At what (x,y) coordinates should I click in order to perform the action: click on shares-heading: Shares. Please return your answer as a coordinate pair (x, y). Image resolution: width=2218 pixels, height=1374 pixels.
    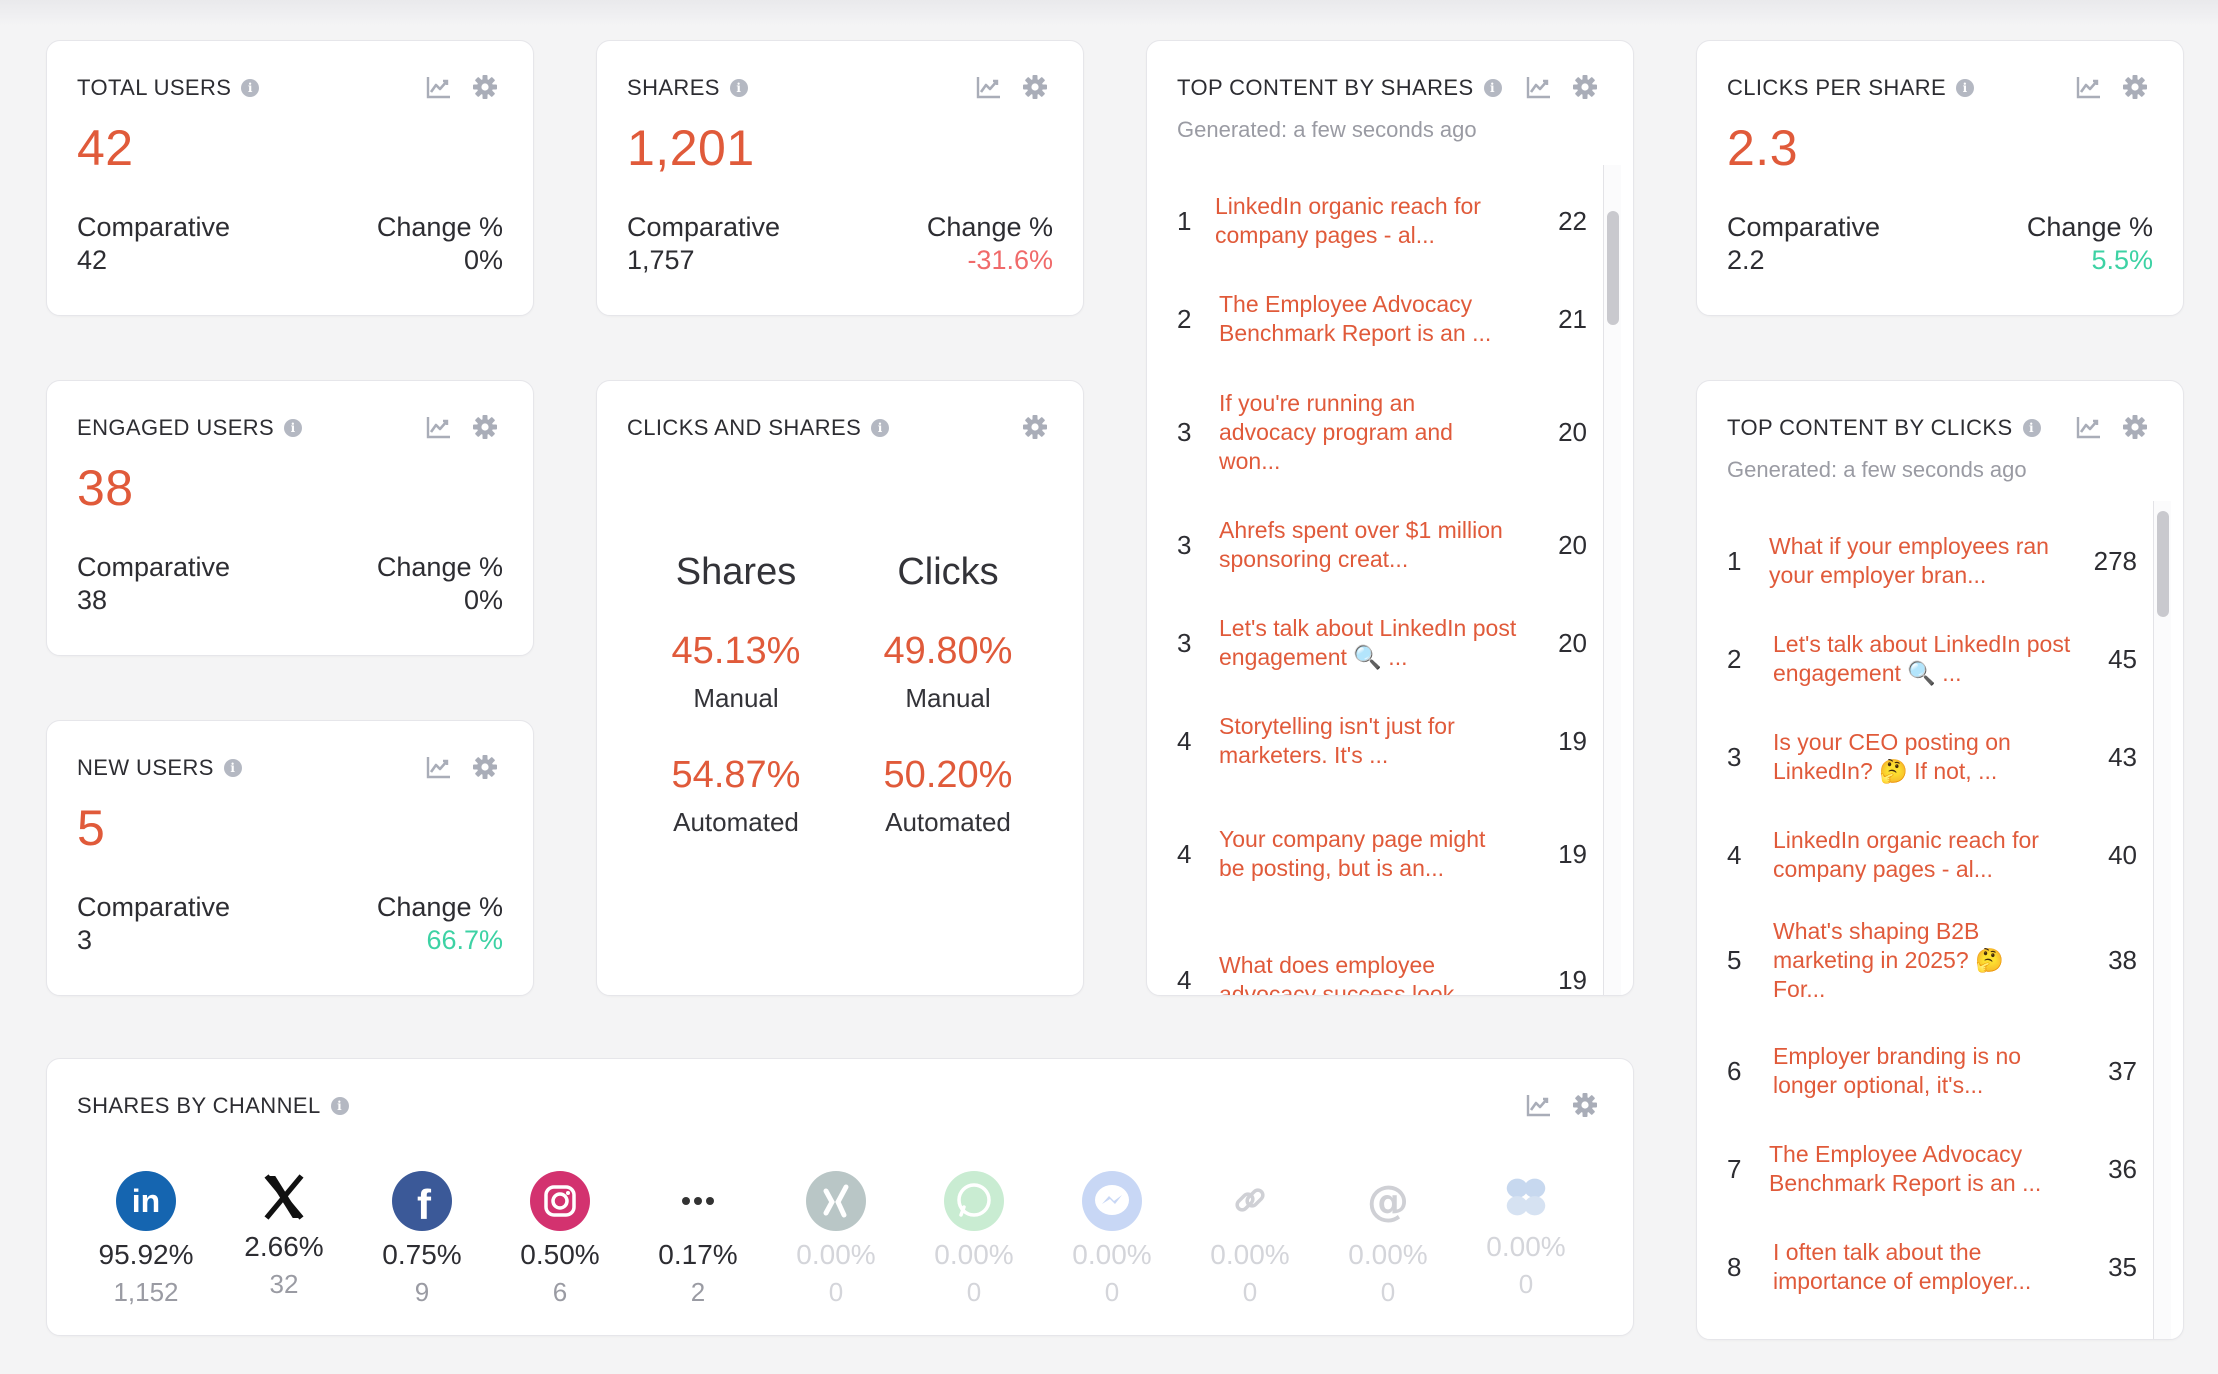
    Looking at the image, I should click on (736, 572).